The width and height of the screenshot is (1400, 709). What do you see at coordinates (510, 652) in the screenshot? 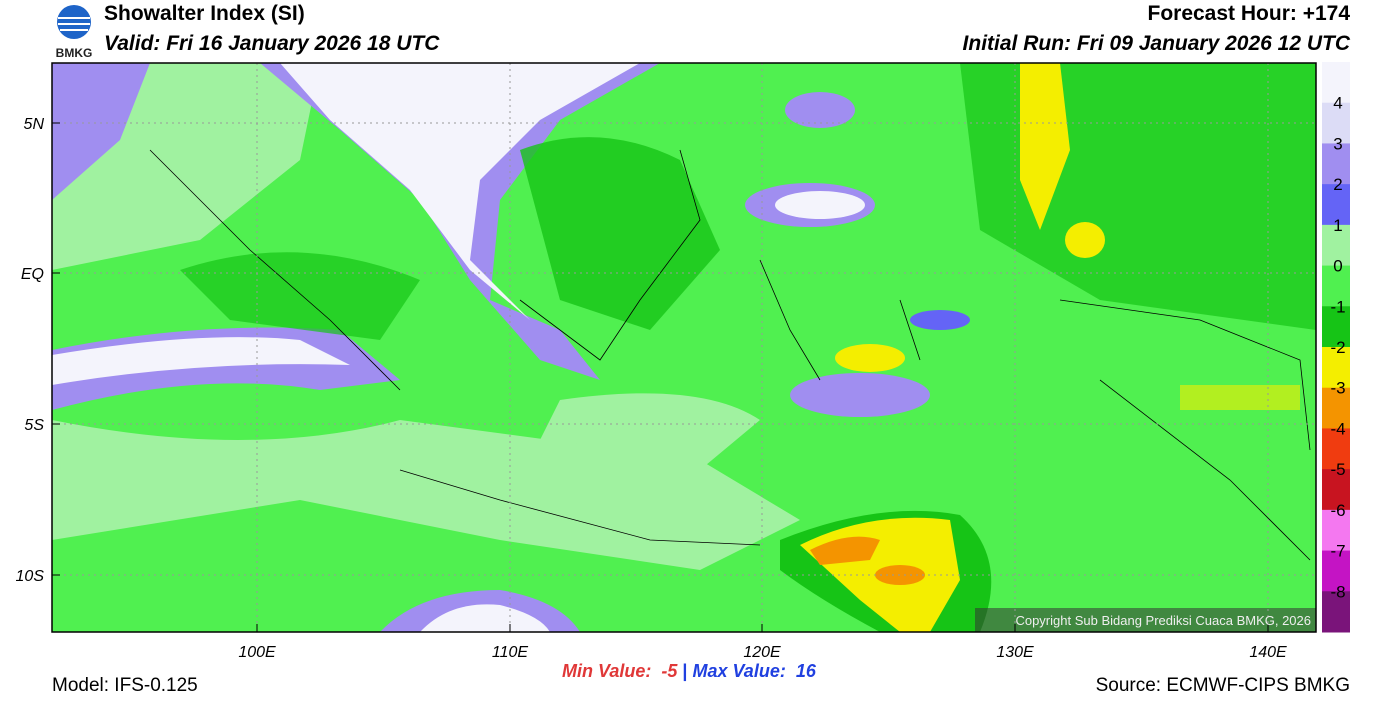
I see `lon-label: 110E` at bounding box center [510, 652].